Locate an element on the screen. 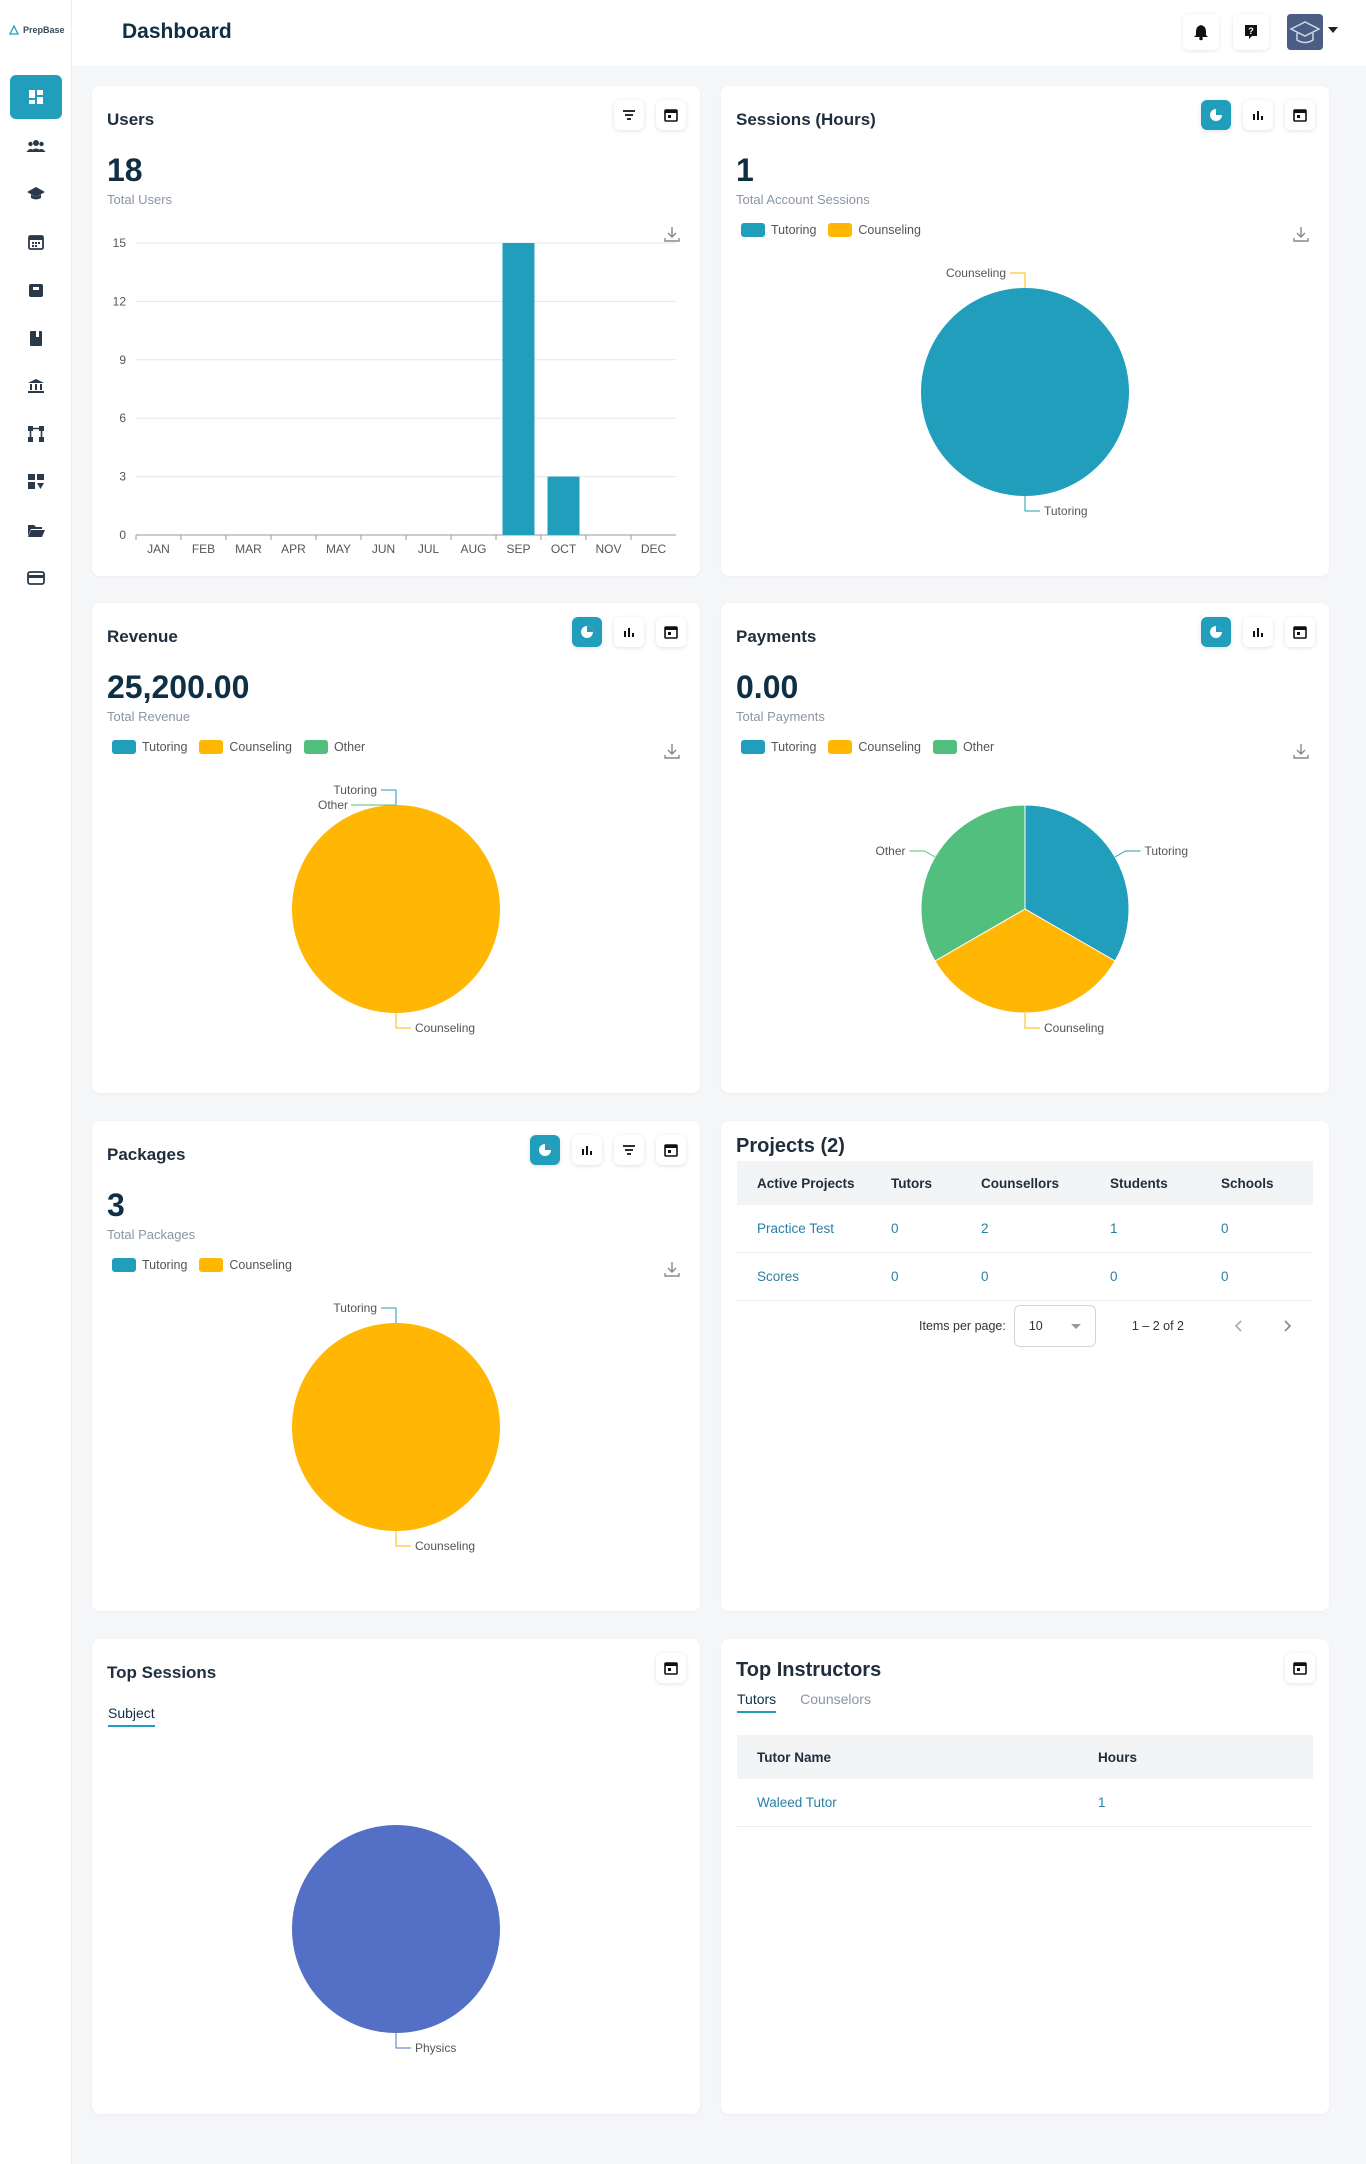 This screenshot has height=2164, width=1366. sidebar-item-billing is located at coordinates (36, 578).